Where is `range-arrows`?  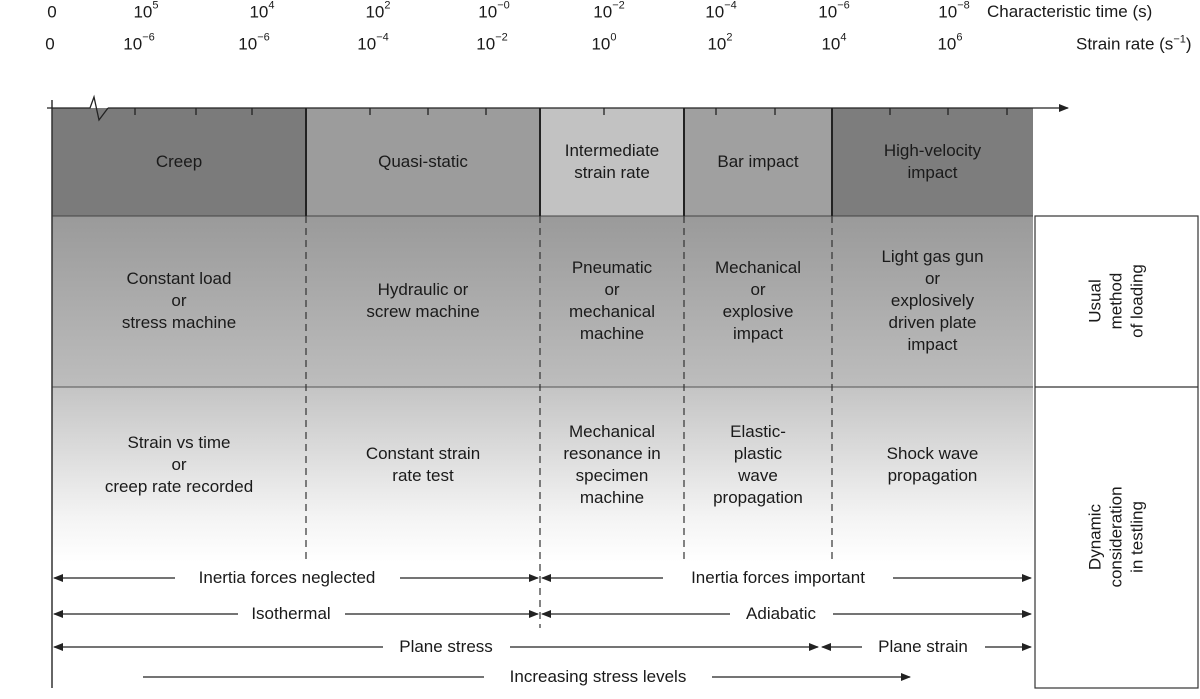 range-arrows is located at coordinates (542, 627).